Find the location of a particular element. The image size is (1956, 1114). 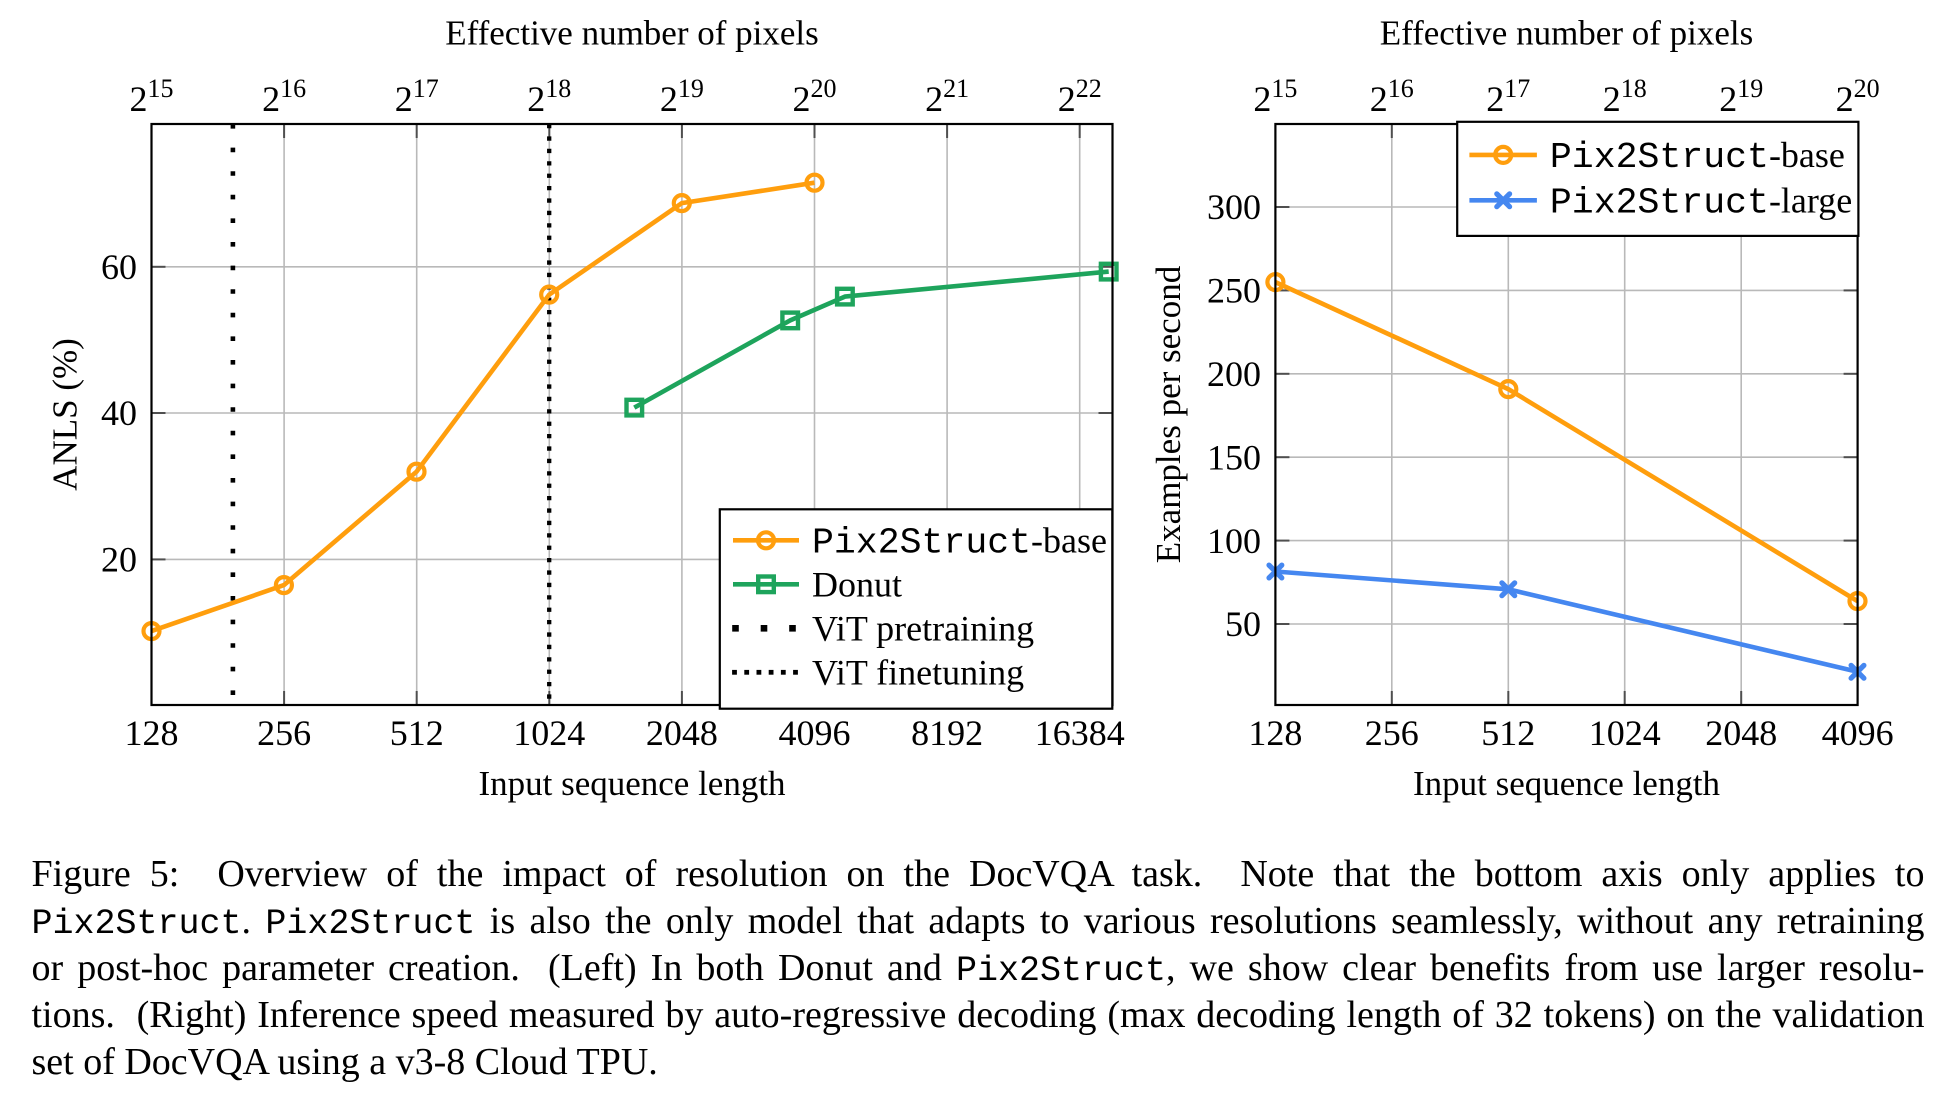

svg-text: Donut is located at coordinates (857, 585).